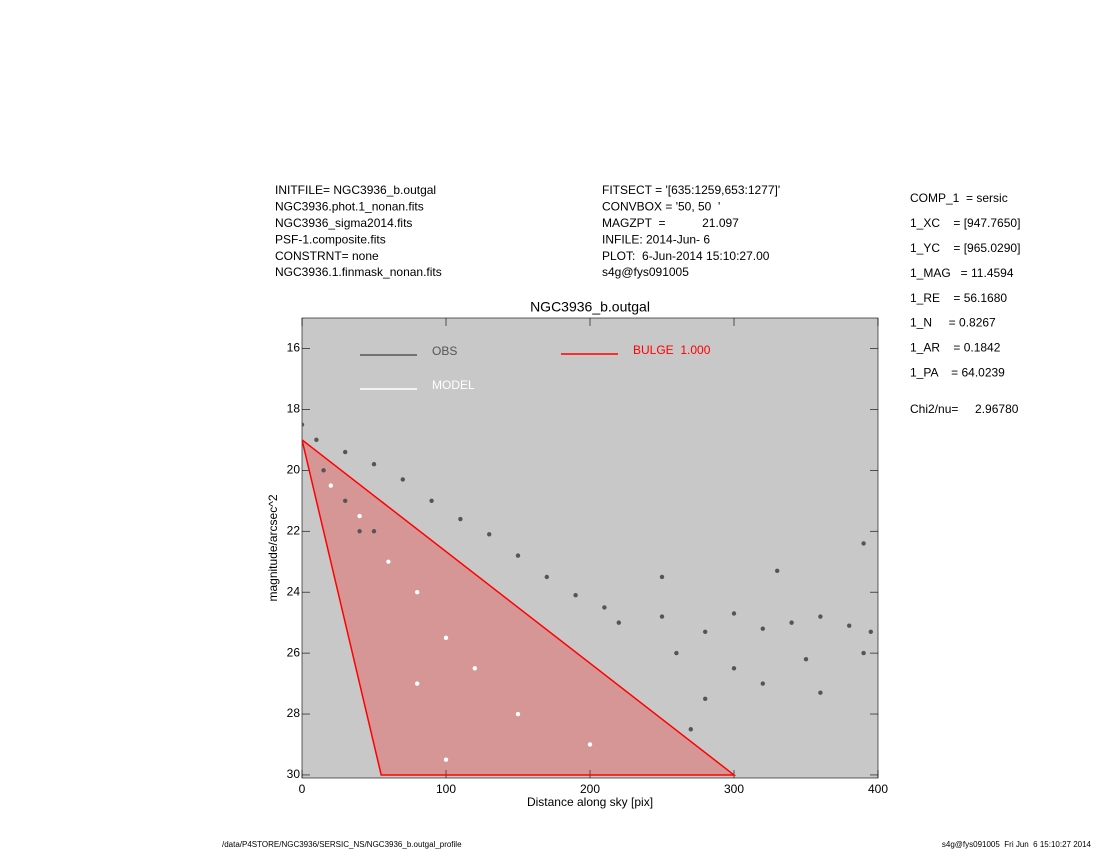 The height and width of the screenshot is (850, 1100). I want to click on x-axis-label: Distance along sky [pix], so click(590, 802).